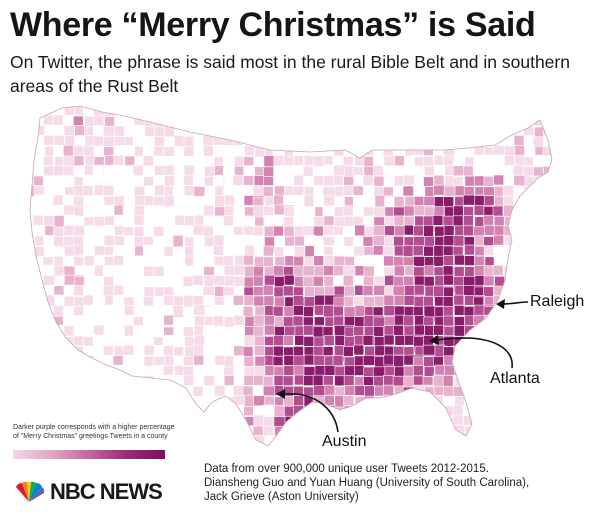  What do you see at coordinates (512, 304) in the screenshot?
I see `raleigh-arrow` at bounding box center [512, 304].